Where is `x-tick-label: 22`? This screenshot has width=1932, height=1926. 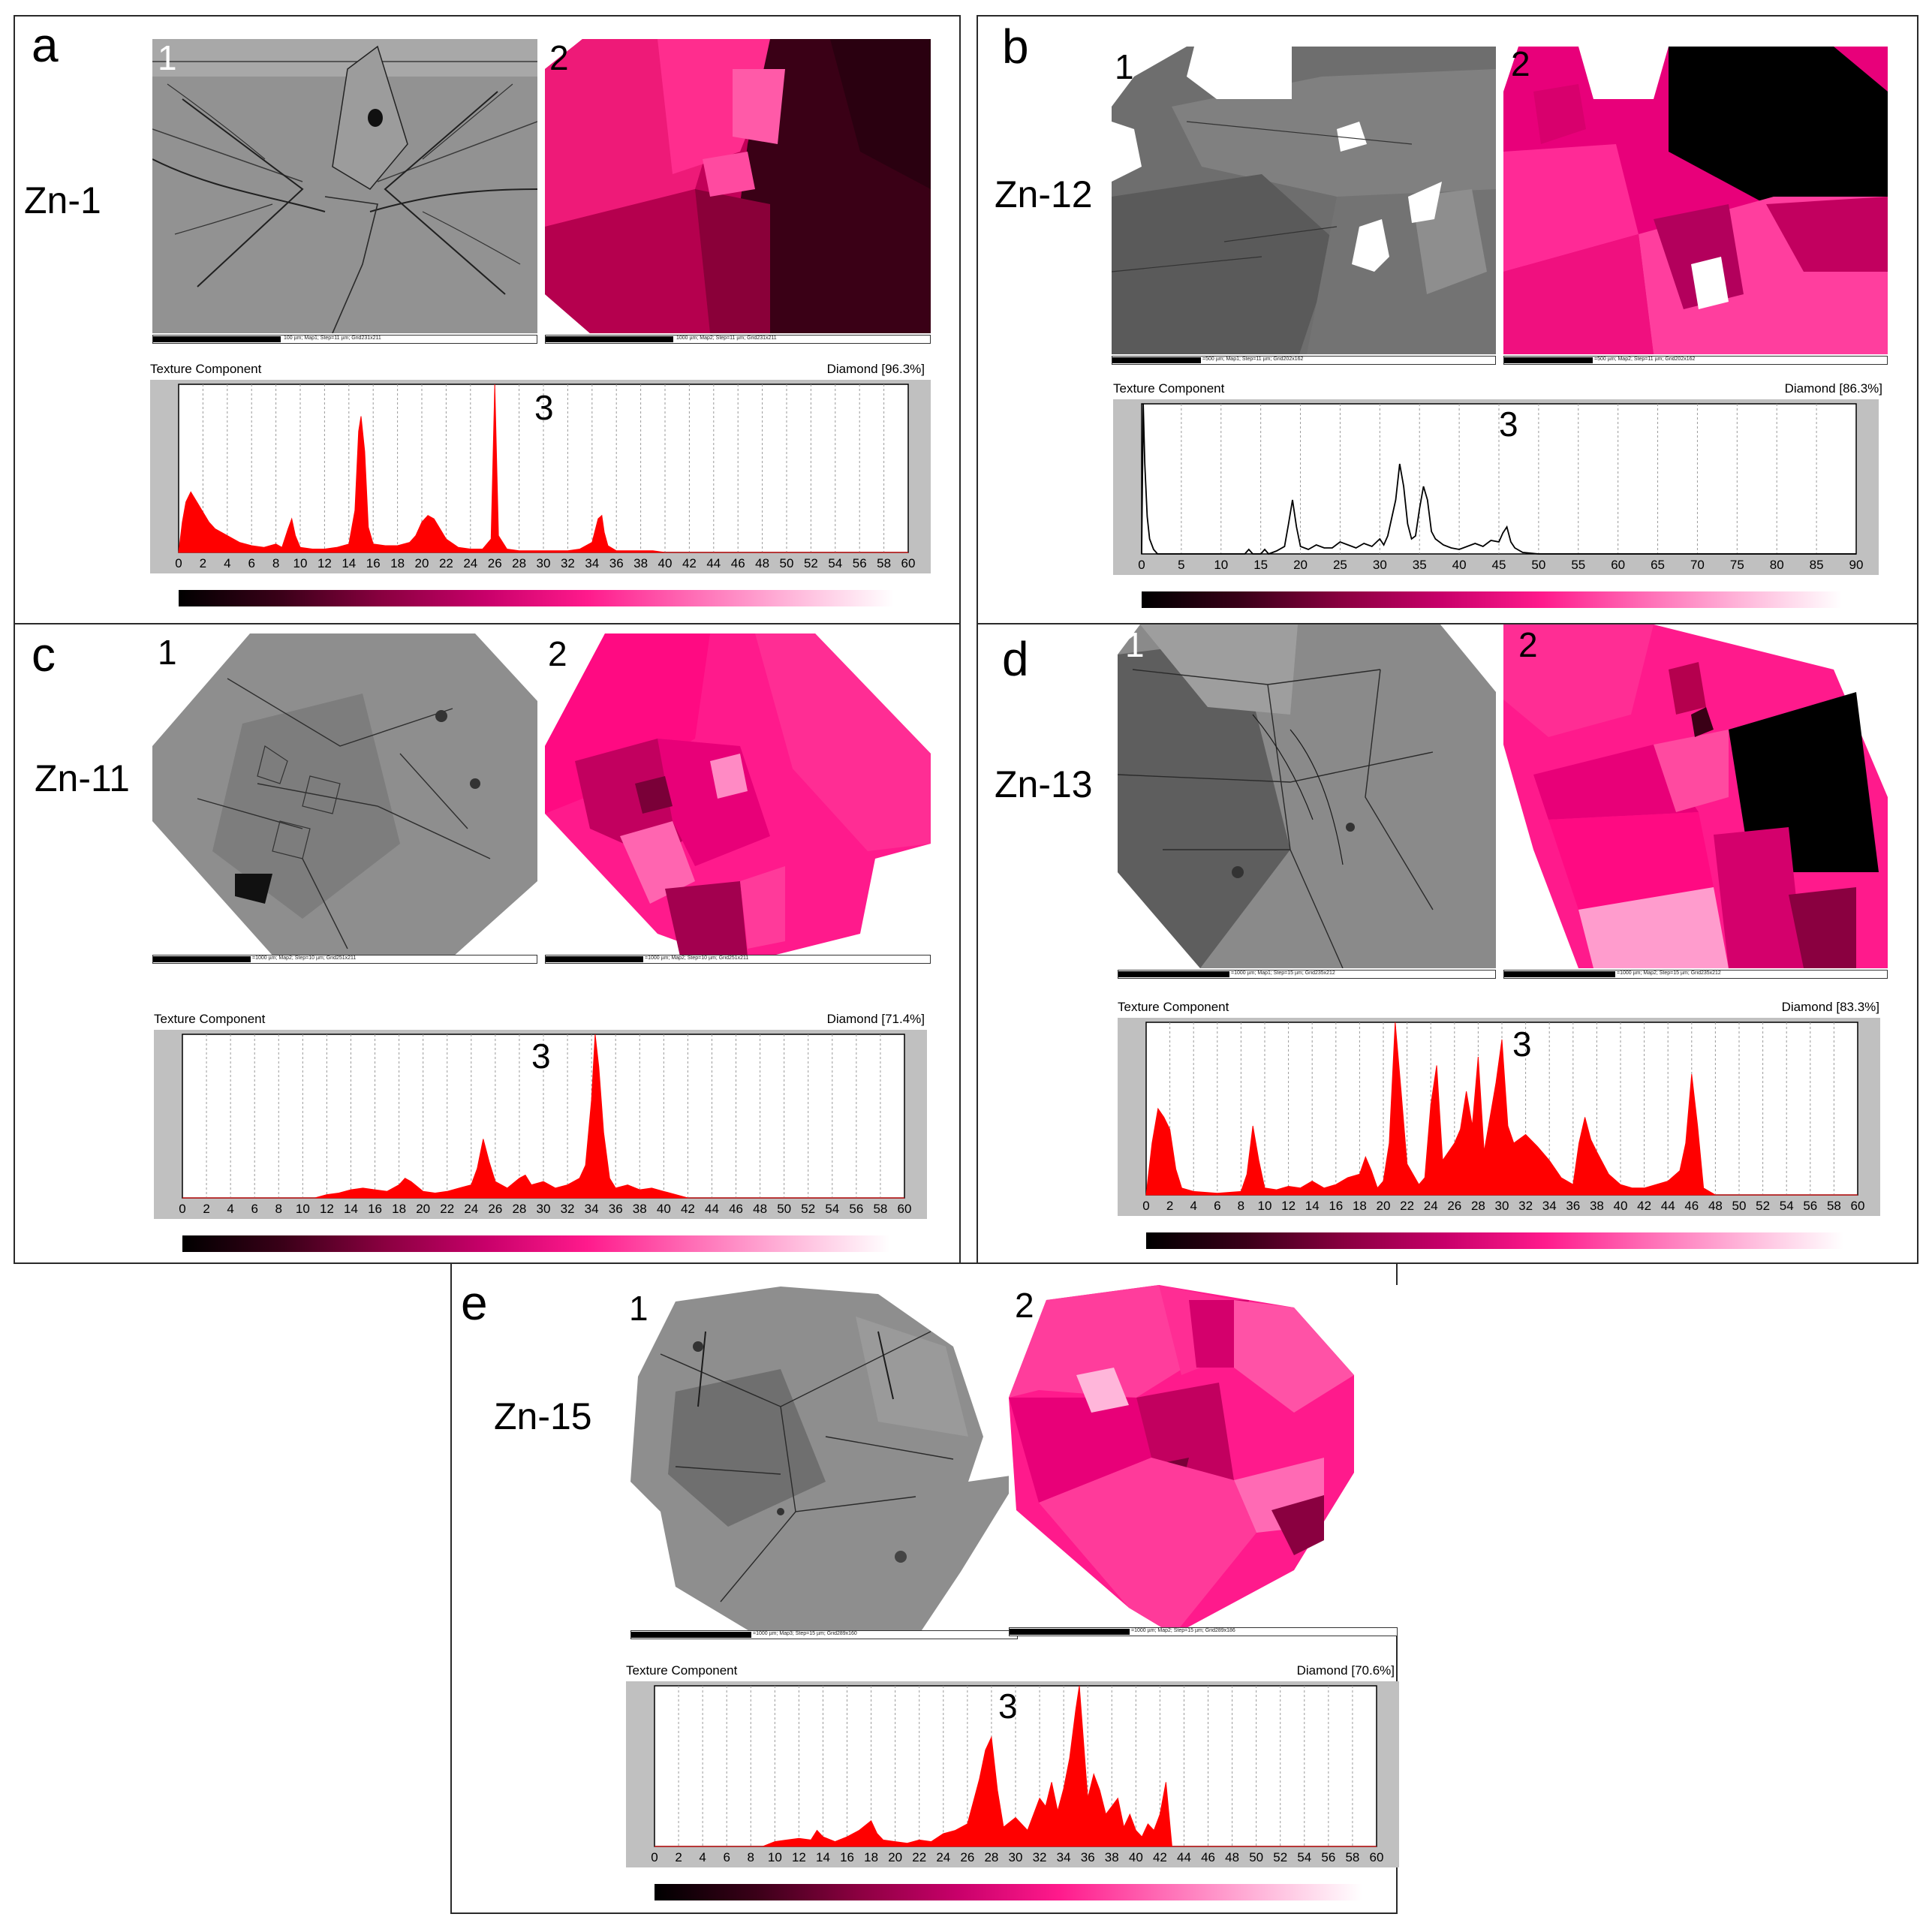
x-tick-label: 22 is located at coordinates (1407, 1206).